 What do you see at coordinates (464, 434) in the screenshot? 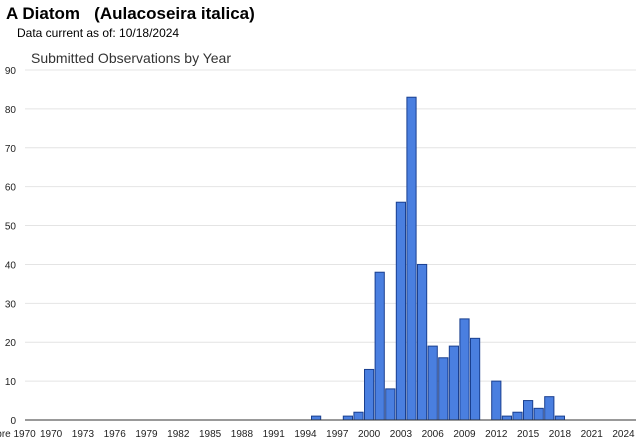
I see `x-tick-label: 2009` at bounding box center [464, 434].